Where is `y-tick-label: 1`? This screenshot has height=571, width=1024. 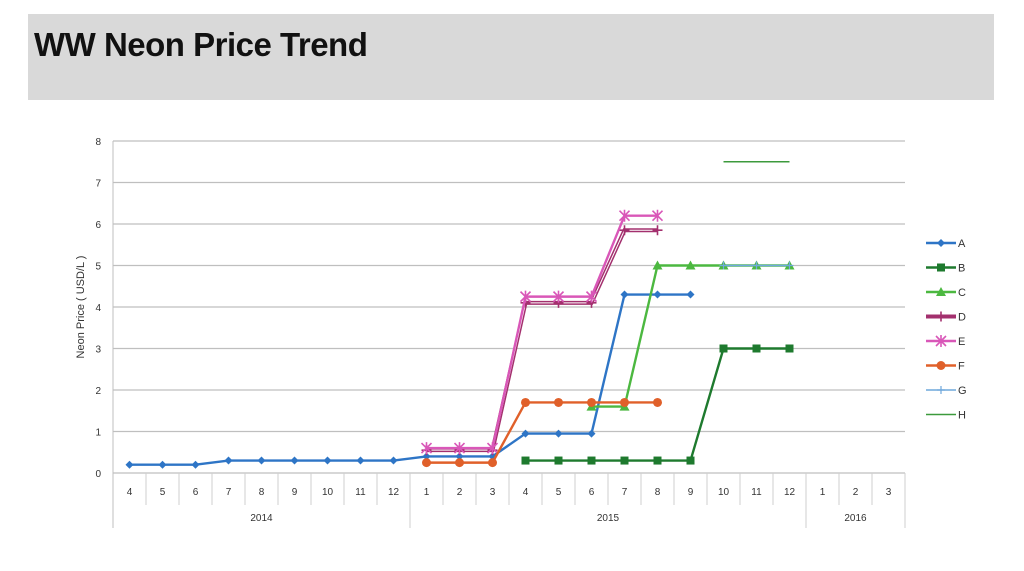 y-tick-label: 1 is located at coordinates (98, 433).